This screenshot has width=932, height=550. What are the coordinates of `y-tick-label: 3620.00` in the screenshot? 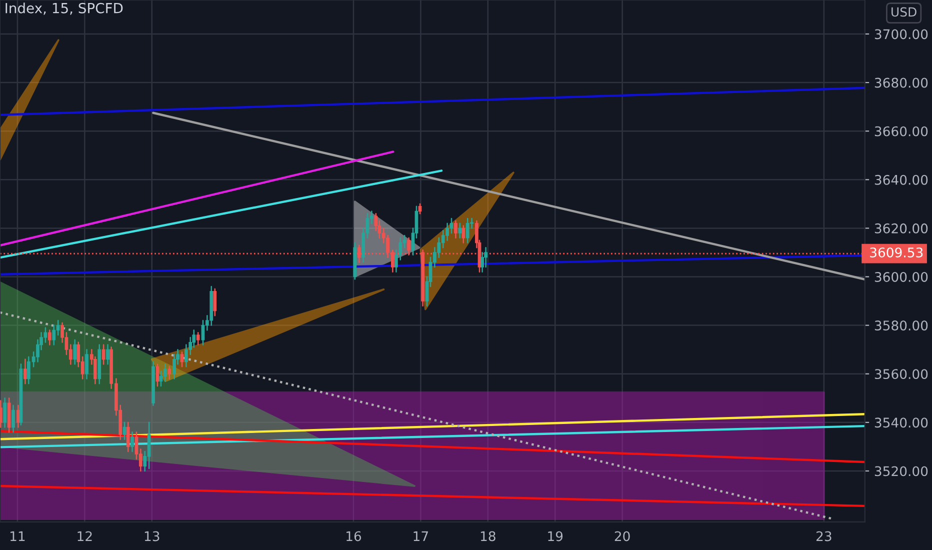 It's located at (901, 228).